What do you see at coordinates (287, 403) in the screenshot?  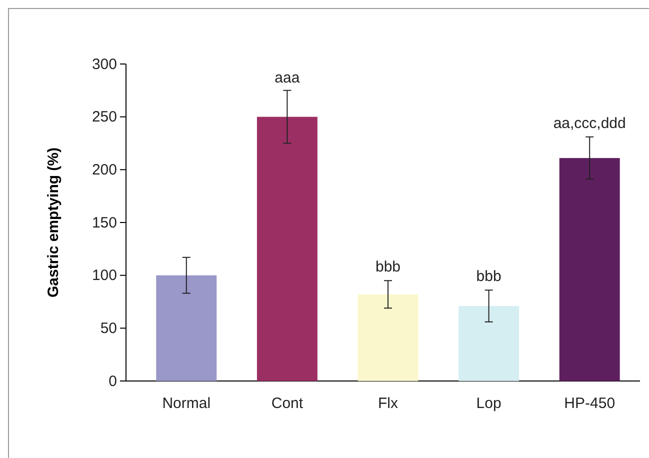 I see `x-tick-label: Cont` at bounding box center [287, 403].